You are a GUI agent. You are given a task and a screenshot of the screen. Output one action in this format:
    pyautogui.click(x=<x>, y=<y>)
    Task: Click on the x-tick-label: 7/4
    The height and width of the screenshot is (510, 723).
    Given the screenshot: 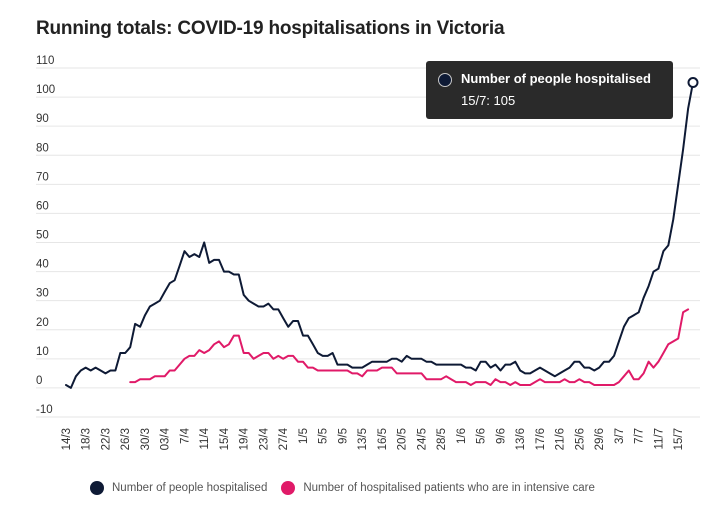 What is the action you would take?
    pyautogui.click(x=185, y=435)
    